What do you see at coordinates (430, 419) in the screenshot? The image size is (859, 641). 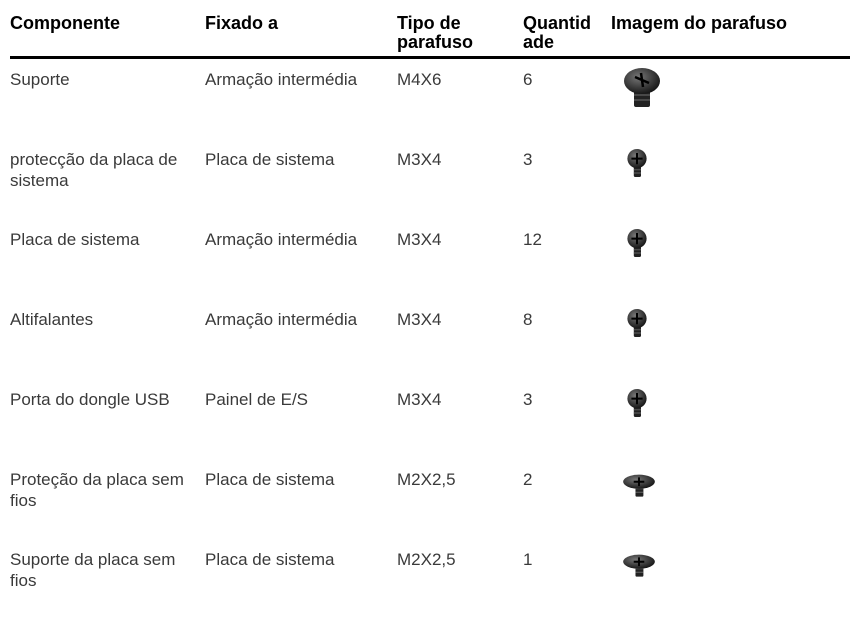 I see `table-row: Porta do dongle USB Painel de E/S M3X4 3` at bounding box center [430, 419].